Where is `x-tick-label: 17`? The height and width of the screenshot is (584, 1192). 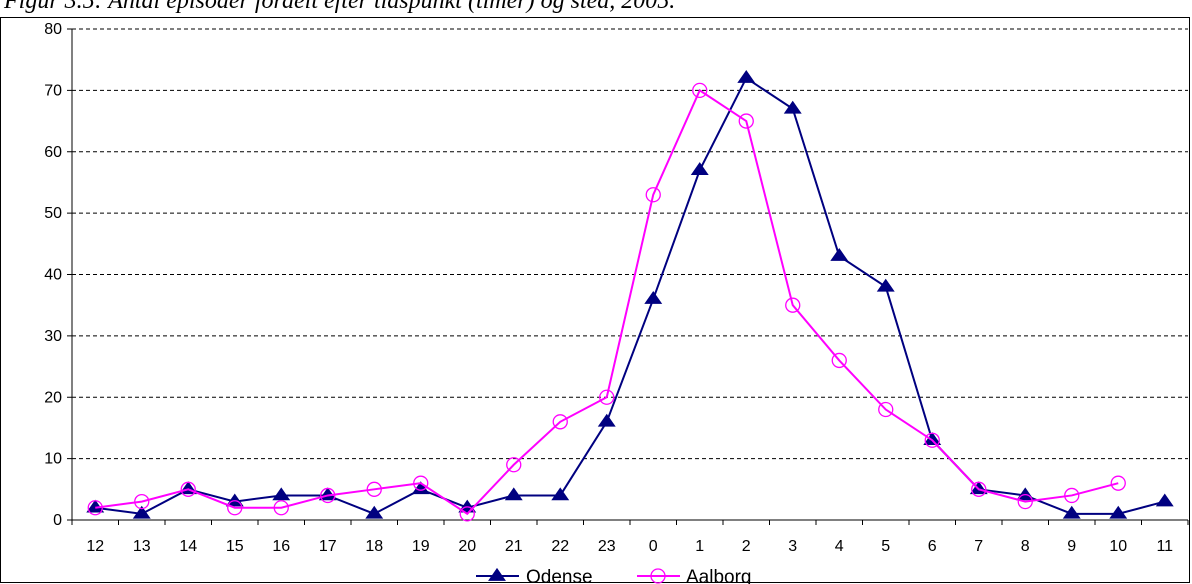
x-tick-label: 17 is located at coordinates (328, 546).